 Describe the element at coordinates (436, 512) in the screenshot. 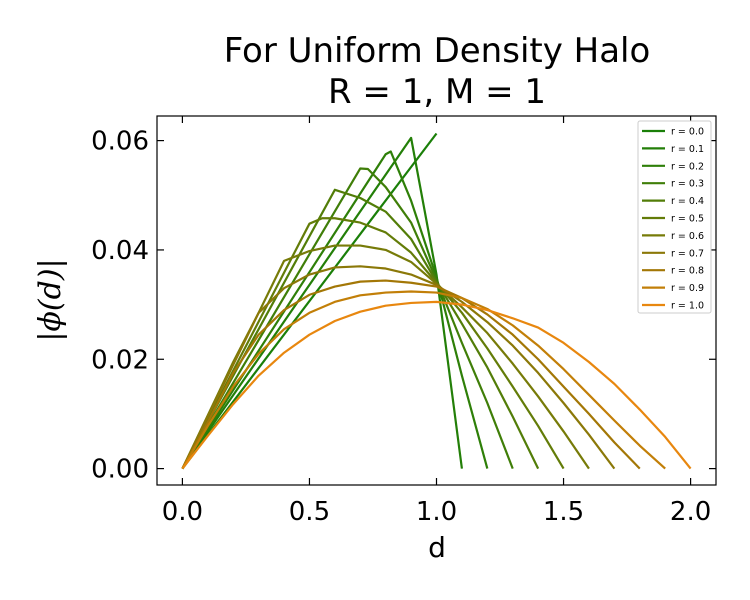

I see `x-tick-label: 1.0` at that location.